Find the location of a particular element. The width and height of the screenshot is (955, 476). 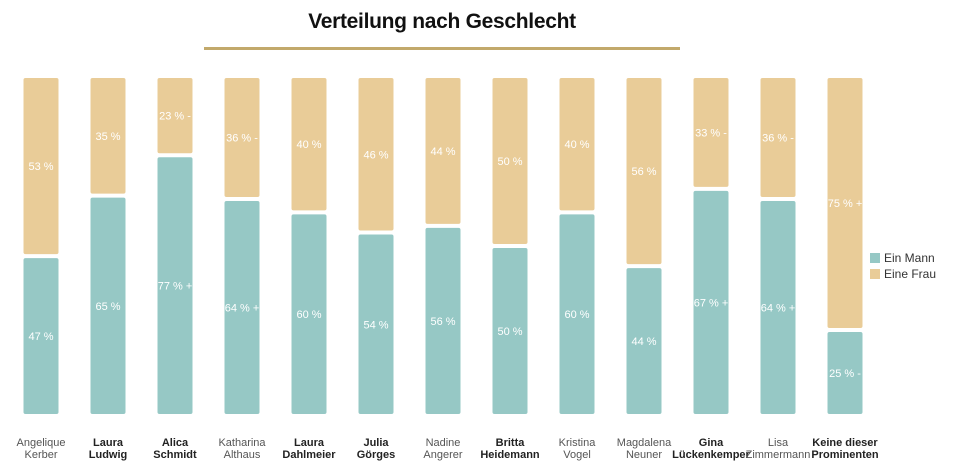

category-label-1-1: Ludwig is located at coordinates (108, 455).